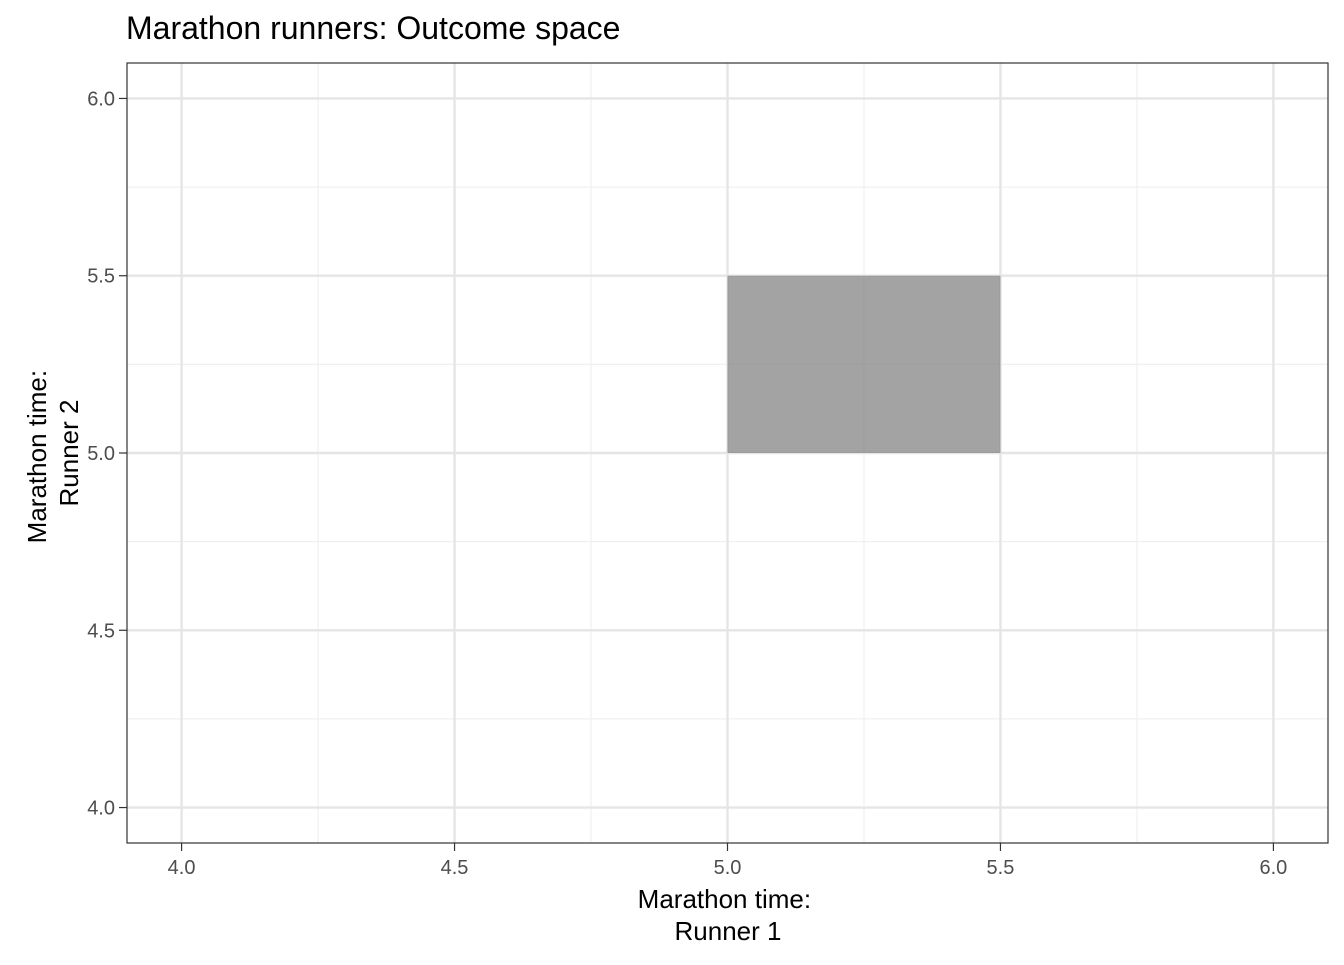 This screenshot has height=965, width=1344. I want to click on x-tick-label: 4.0, so click(182, 868).